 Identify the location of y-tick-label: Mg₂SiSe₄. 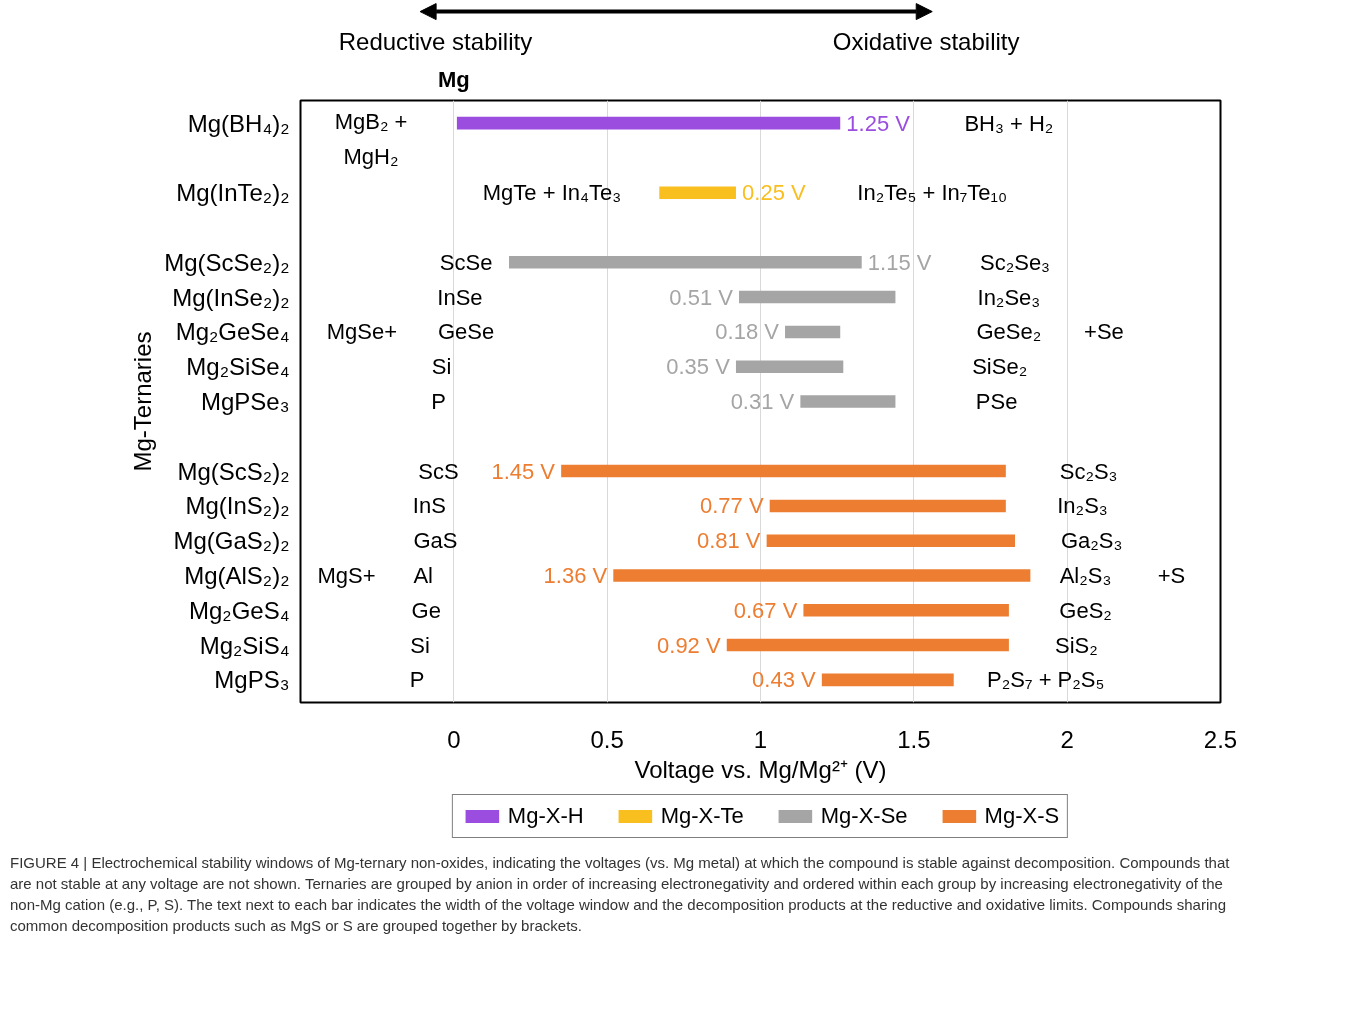
(238, 367).